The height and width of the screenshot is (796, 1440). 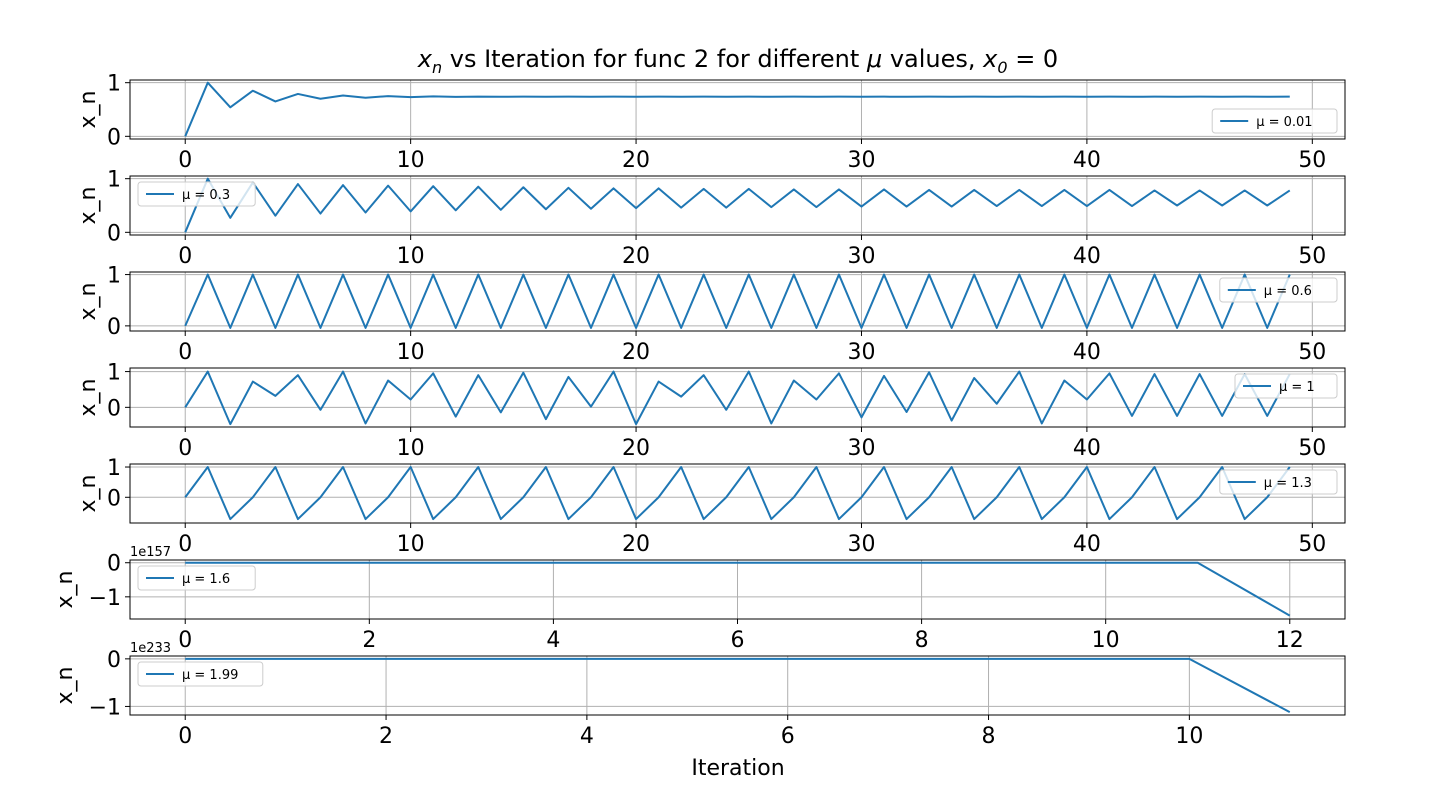 I want to click on legend-label: μ = 0.6, so click(x=1288, y=291).